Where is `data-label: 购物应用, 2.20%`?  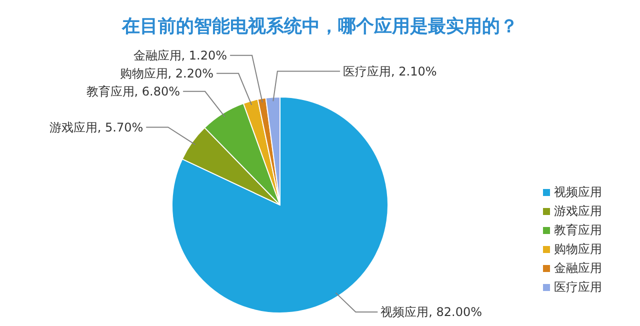
data-label: 购物应用, 2.20% is located at coordinates (167, 73).